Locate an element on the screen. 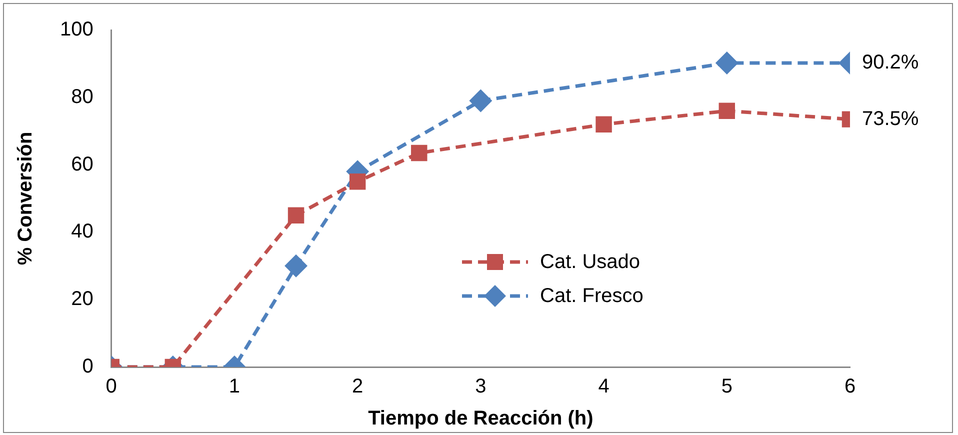 Image resolution: width=958 pixels, height=435 pixels. y-axis-title: % Conversión is located at coordinates (25, 199).